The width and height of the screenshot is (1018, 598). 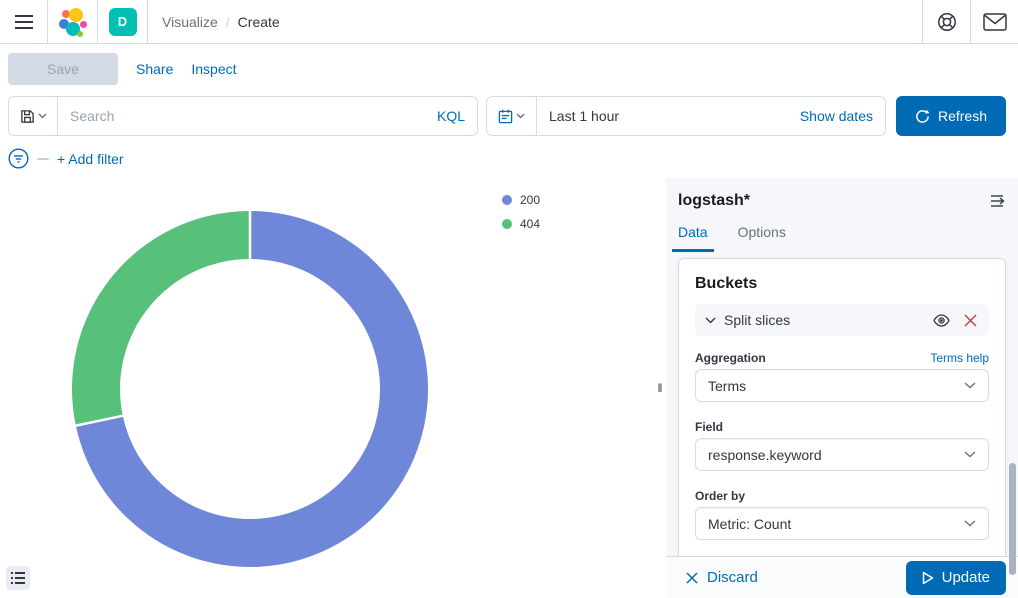 I want to click on order-by-value: Metric: Count, so click(x=750, y=523).